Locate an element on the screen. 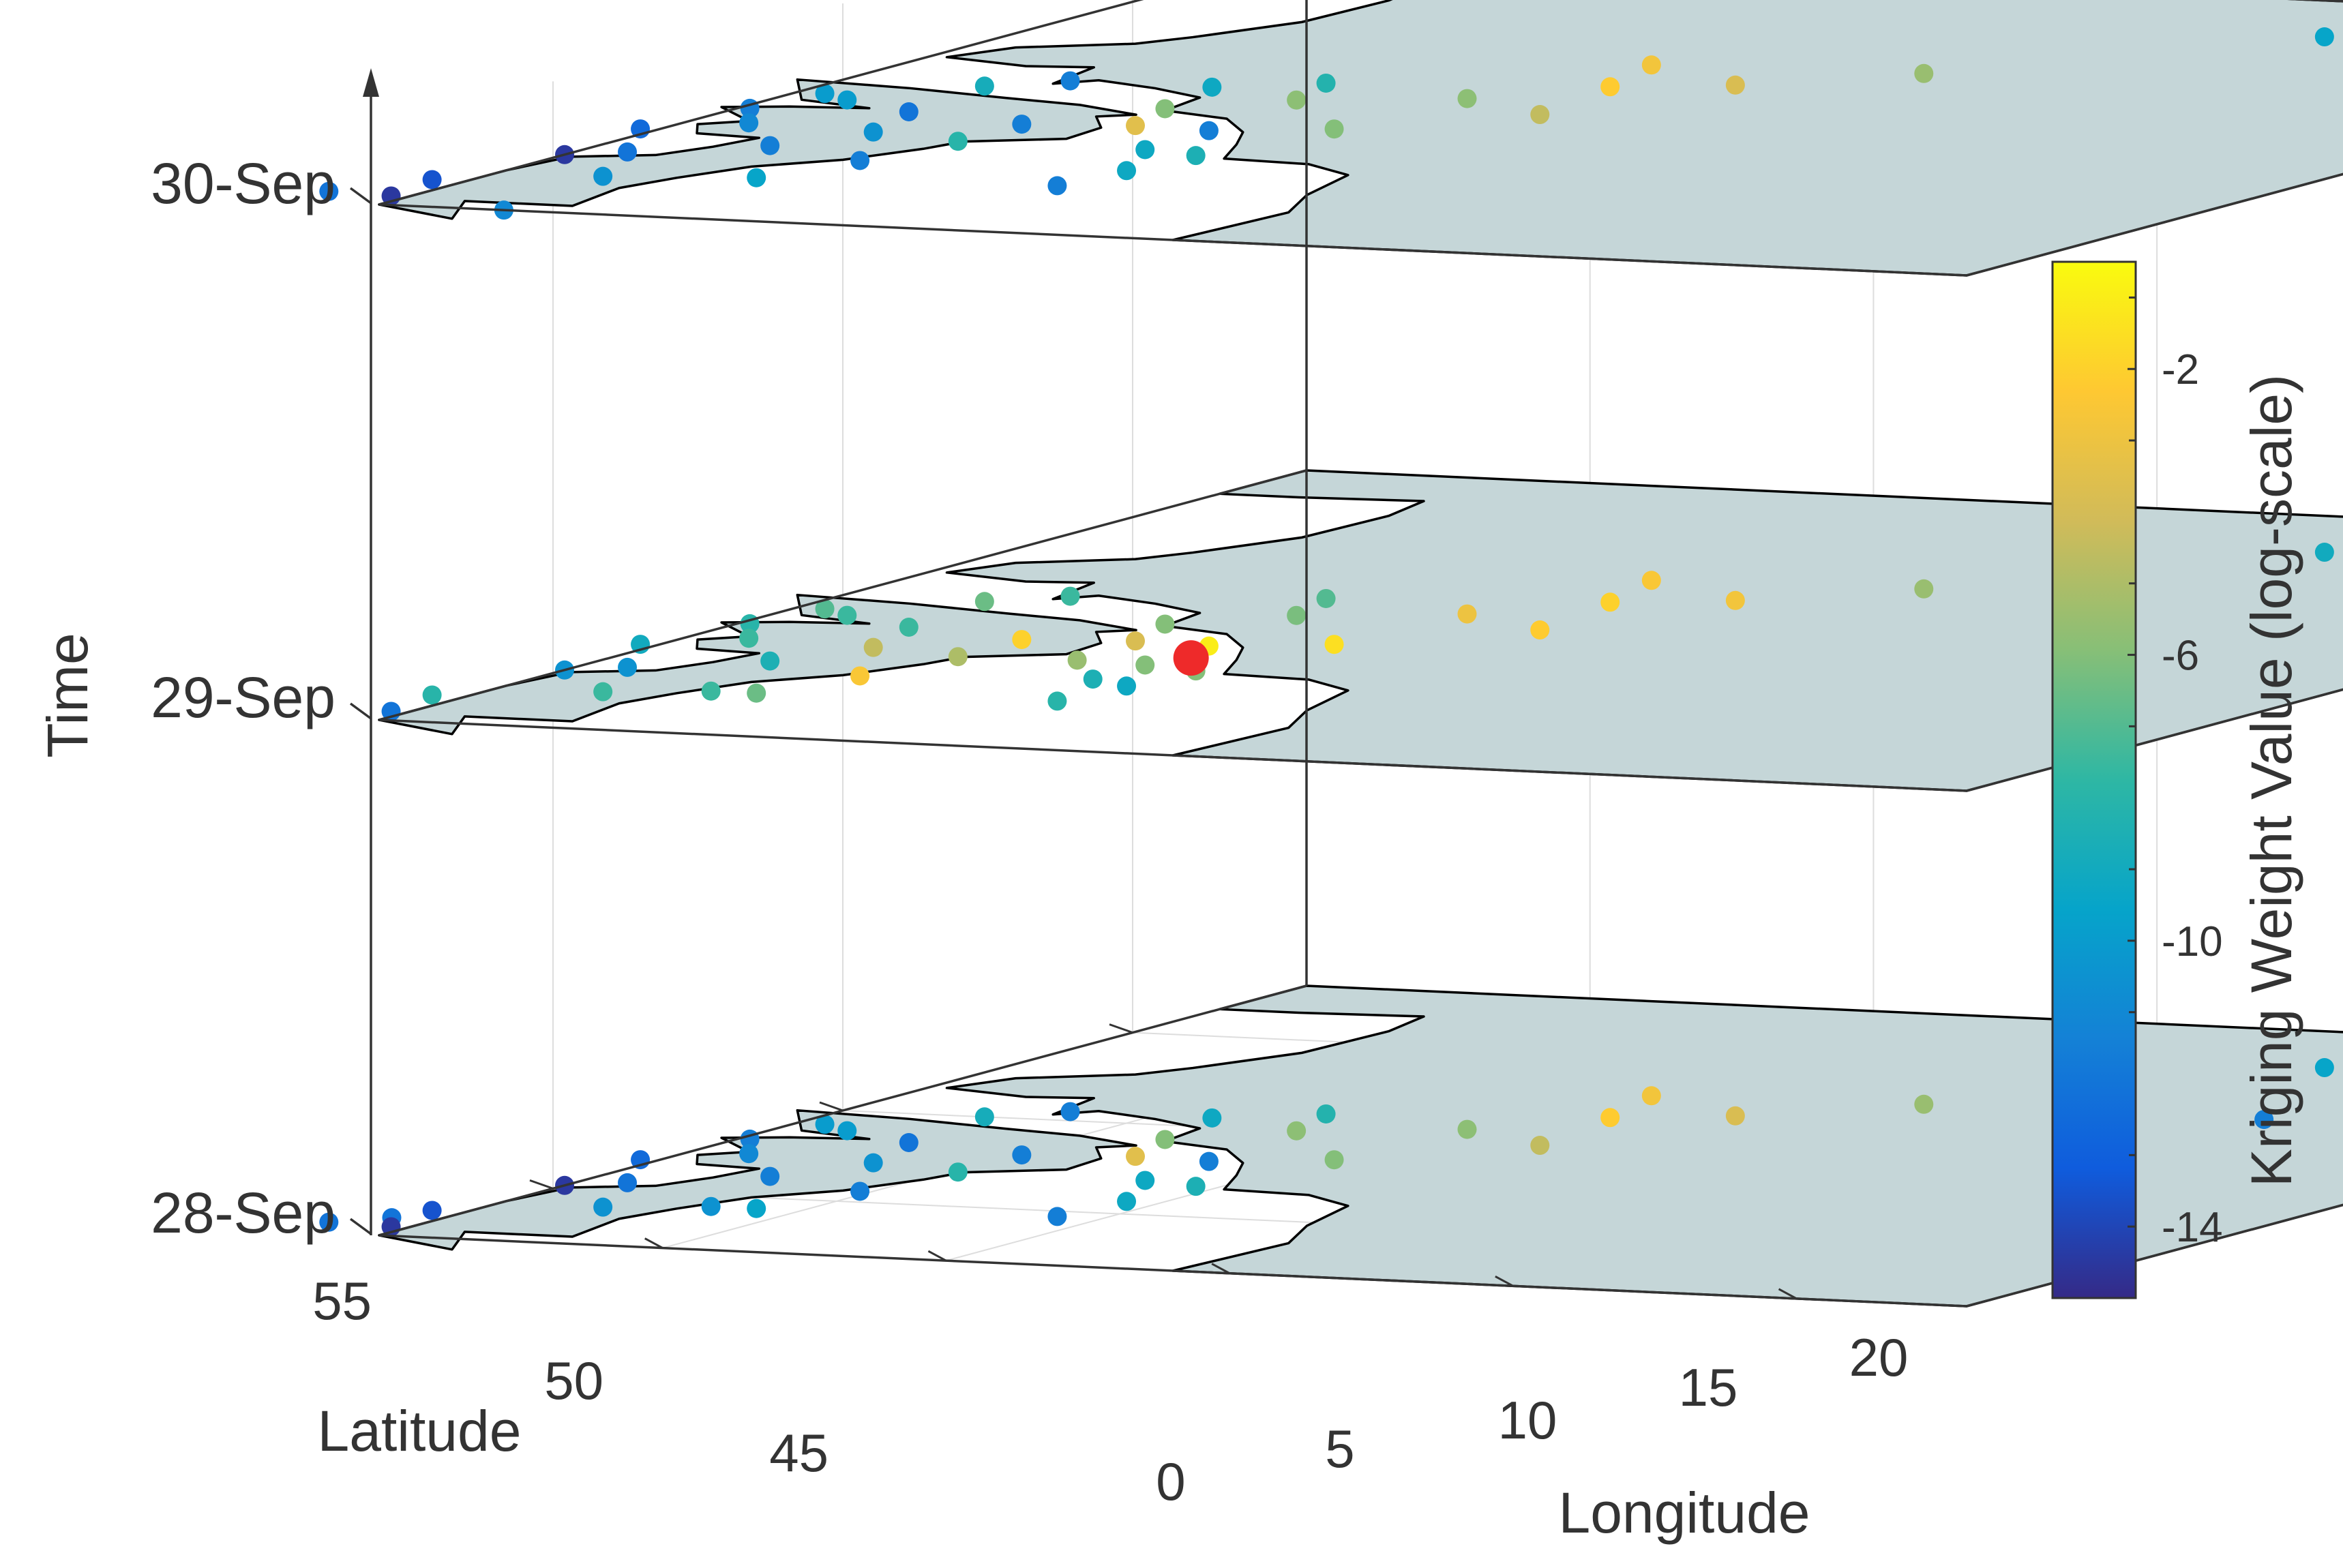 The width and height of the screenshot is (2343, 1568). colorbar-tick-label: -6 is located at coordinates (2180, 656).